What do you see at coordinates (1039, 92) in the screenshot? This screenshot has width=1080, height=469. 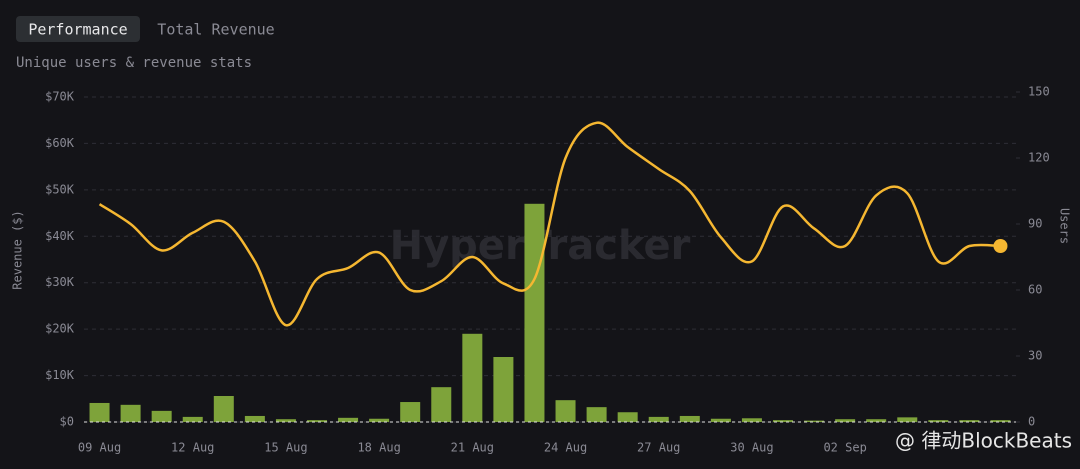 I see `y2-tick-label: 150` at bounding box center [1039, 92].